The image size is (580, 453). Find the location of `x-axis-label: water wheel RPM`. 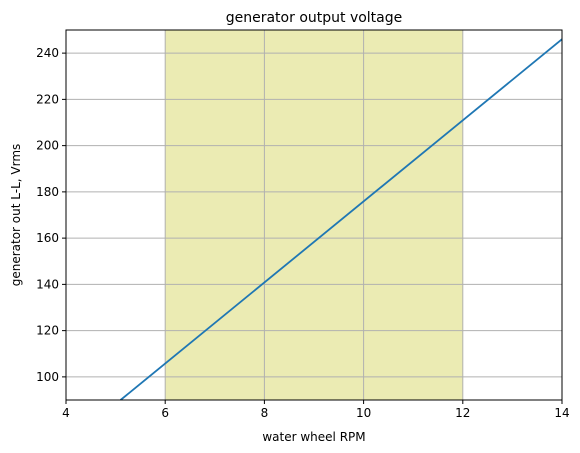

x-axis-label: water wheel RPM is located at coordinates (313, 437).